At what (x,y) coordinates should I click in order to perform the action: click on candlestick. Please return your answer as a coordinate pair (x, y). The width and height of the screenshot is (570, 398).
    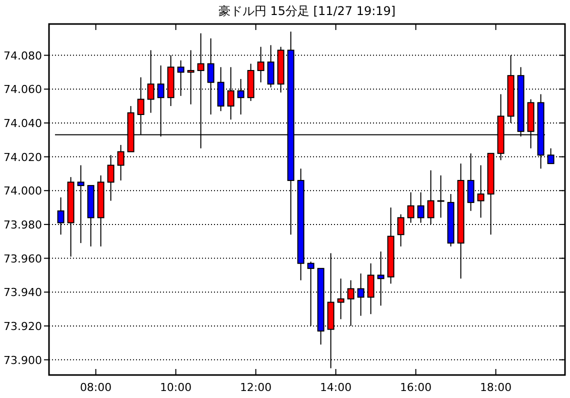
    Looking at the image, I should click on (410, 208).